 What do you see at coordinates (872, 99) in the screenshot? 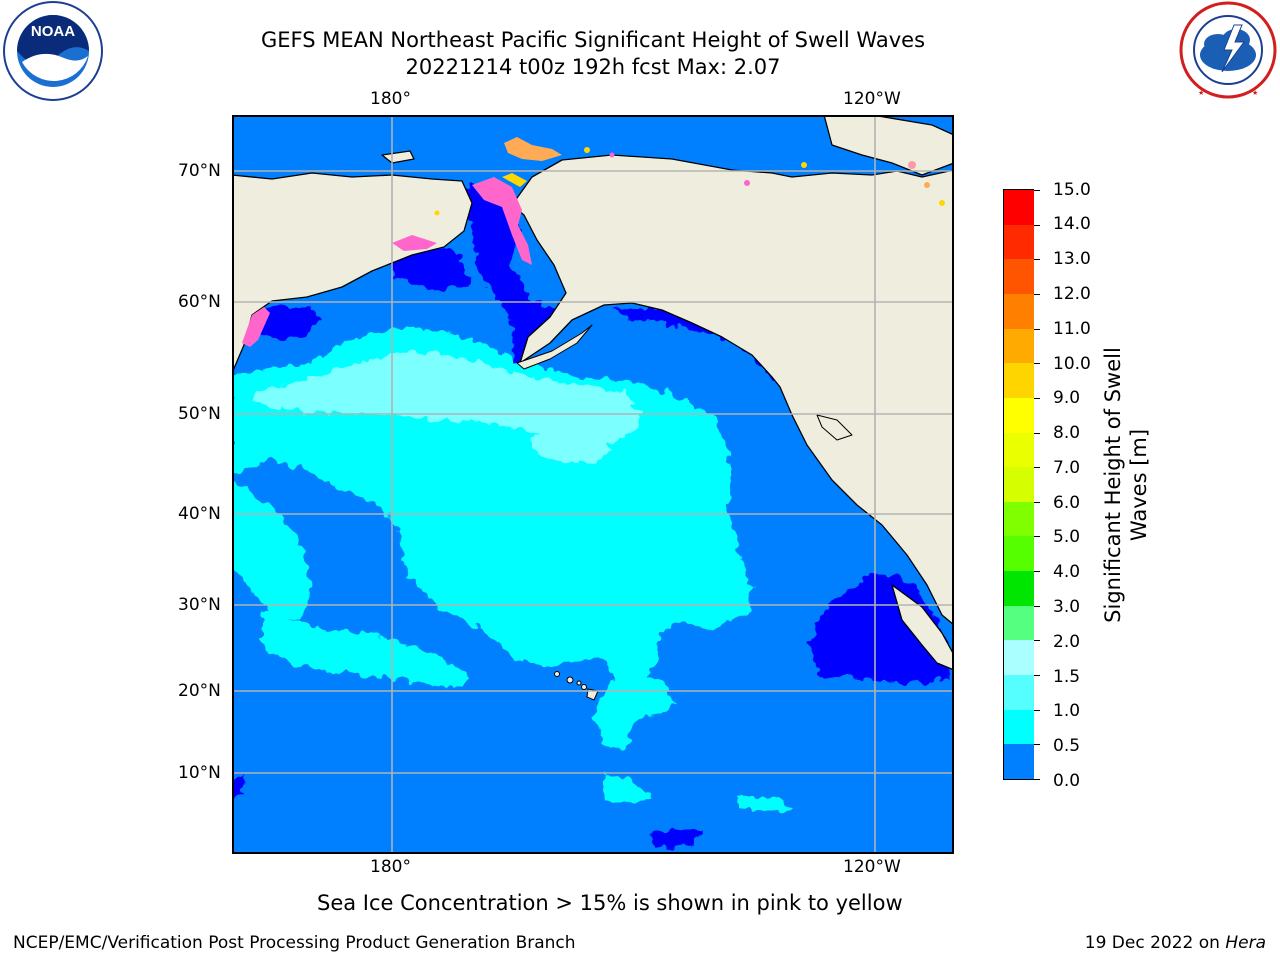
I see `lon-label-top-120w: 120°W` at bounding box center [872, 99].